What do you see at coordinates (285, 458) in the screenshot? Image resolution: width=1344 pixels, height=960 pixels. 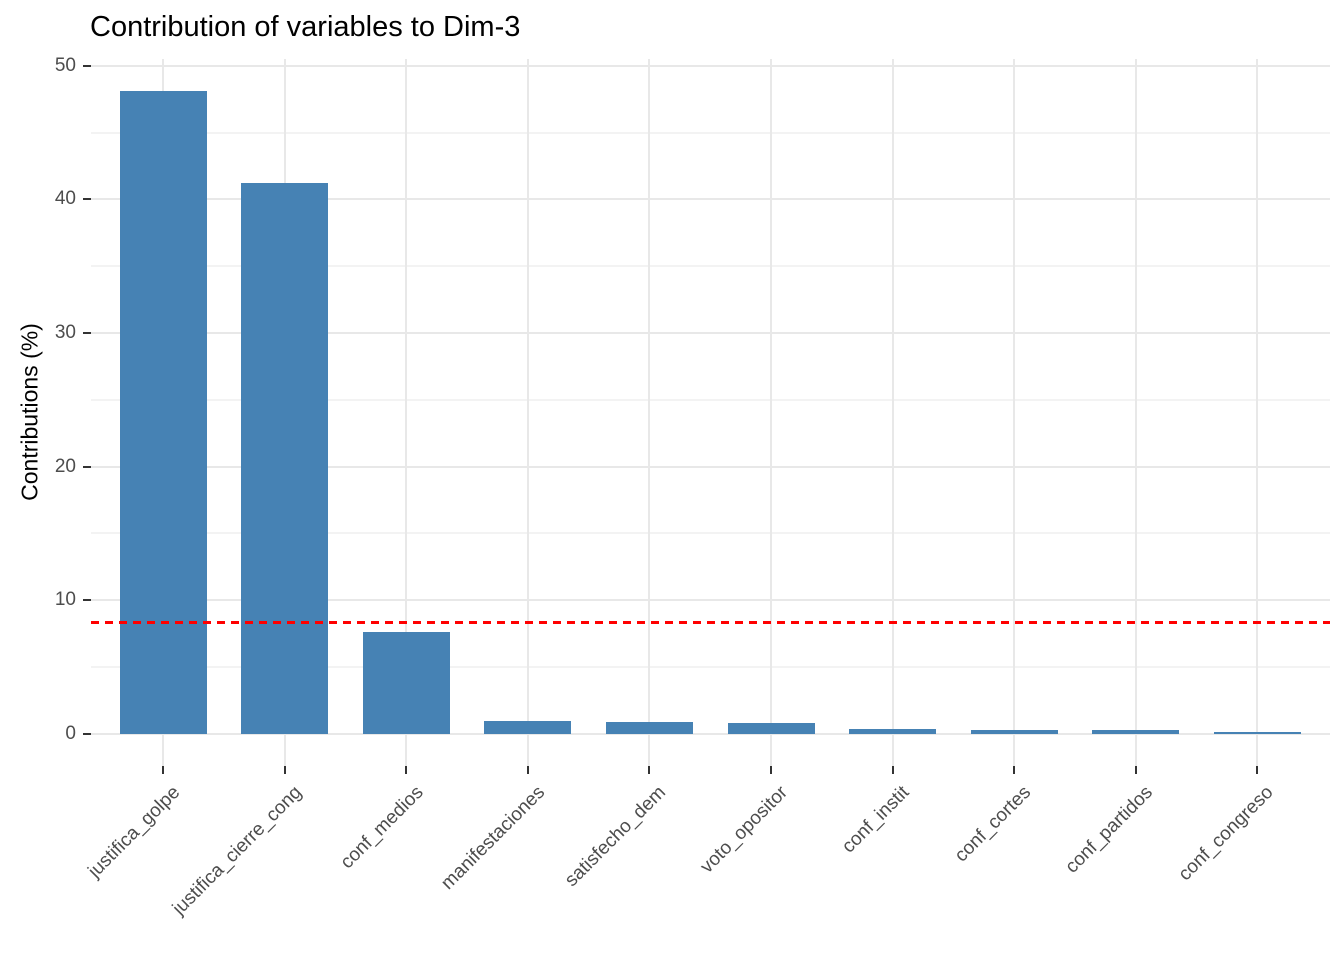 I see `bar-justifica_cierre_cong` at bounding box center [285, 458].